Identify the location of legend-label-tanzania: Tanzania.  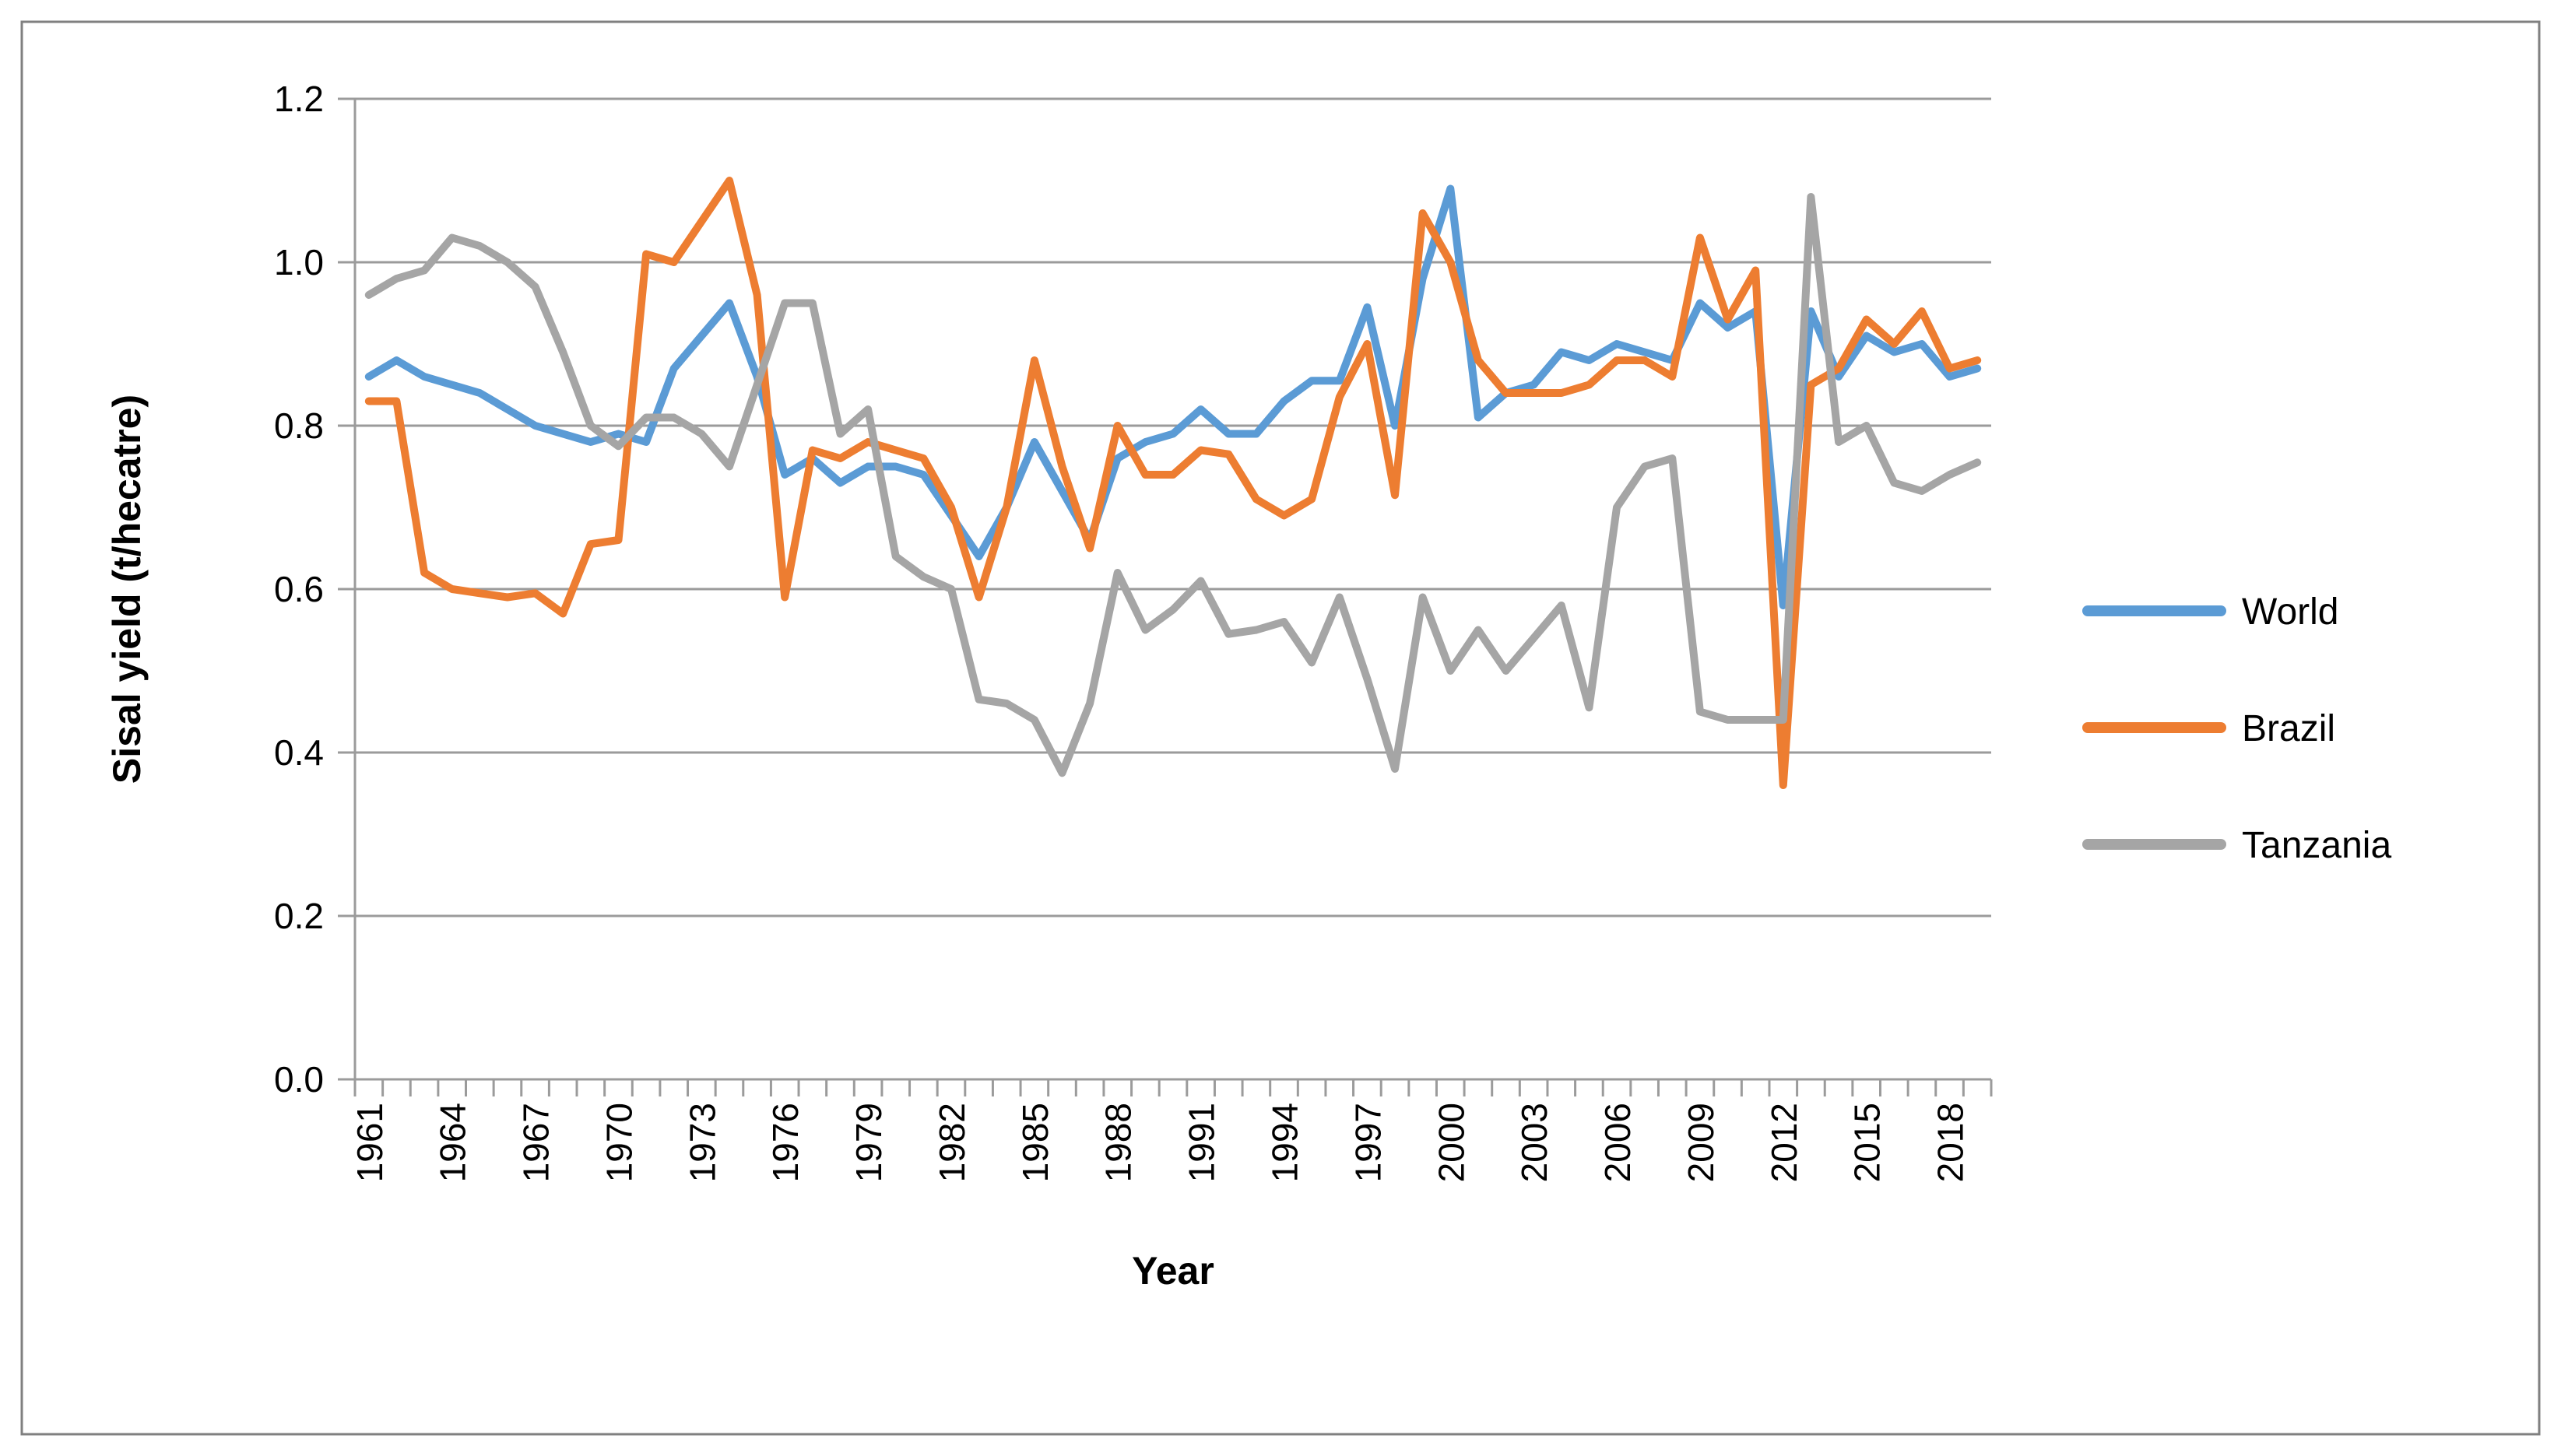
(2316, 846).